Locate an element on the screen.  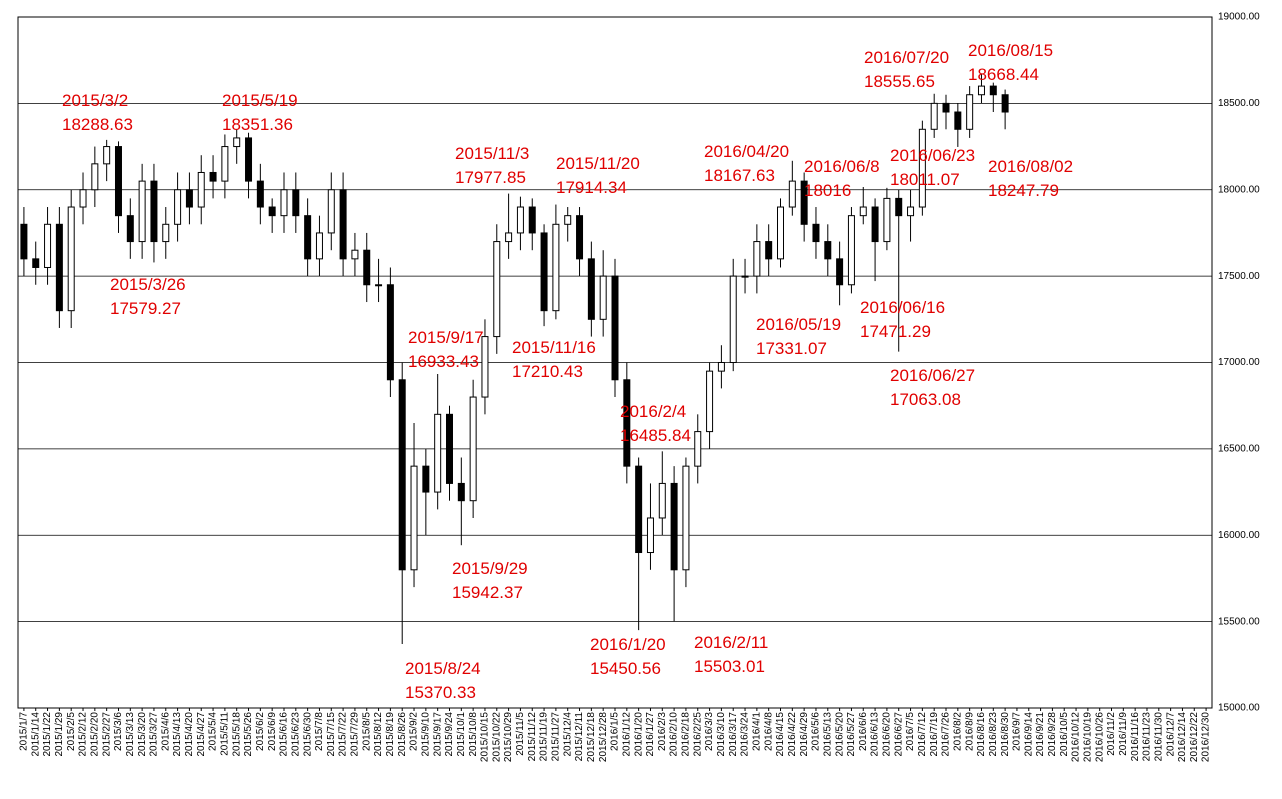
annotation-value: 17977.85 is located at coordinates (490, 177).